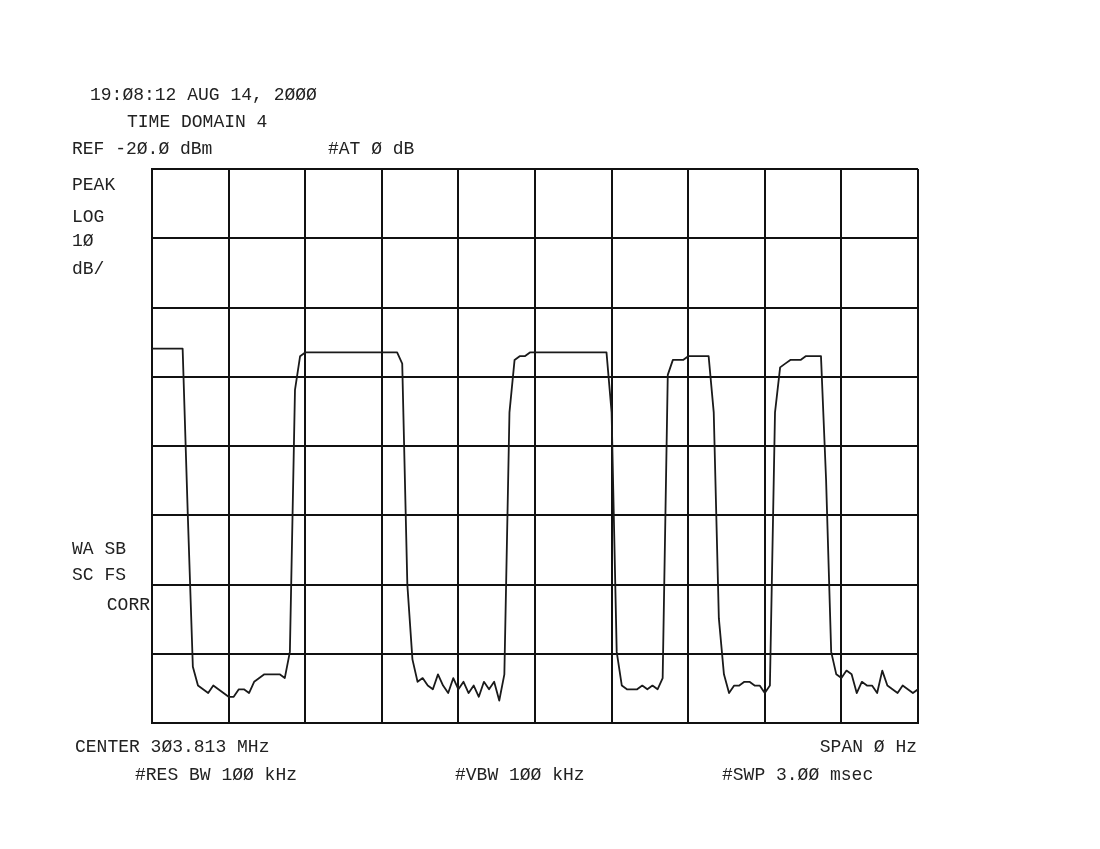 This screenshot has height=849, width=1100. I want to click on text: WA SB, so click(99, 549).